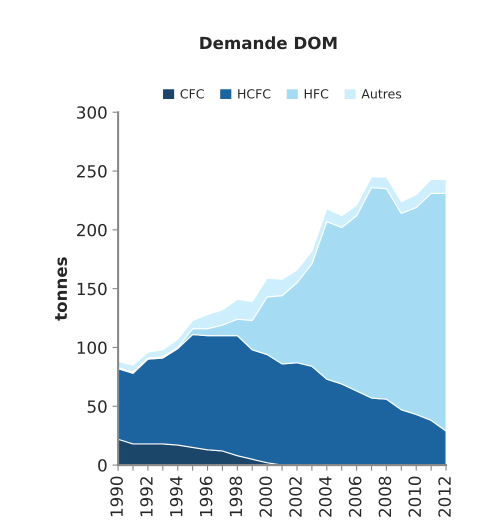 The height and width of the screenshot is (522, 488). I want to click on y-tick-label: 250, so click(92, 171).